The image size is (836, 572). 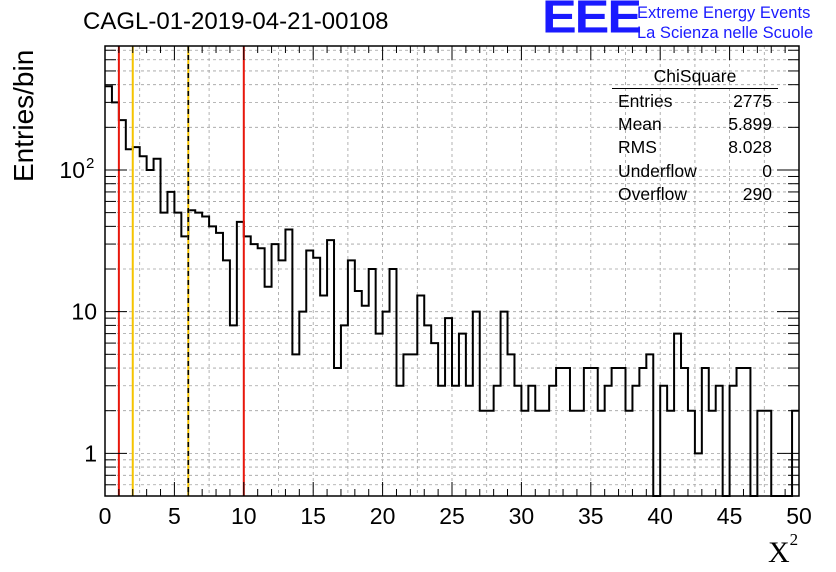 I want to click on x-tick-label: 40, so click(x=660, y=516).